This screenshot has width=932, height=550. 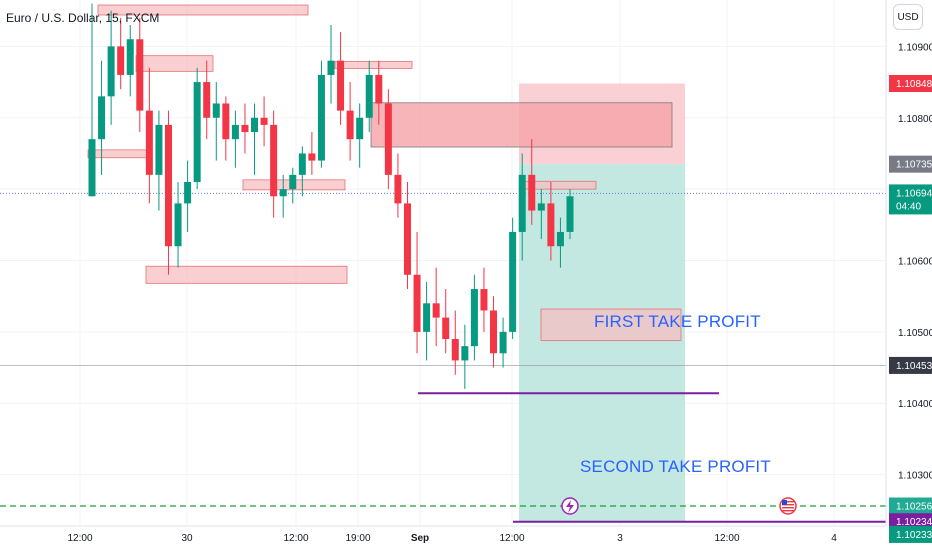 I want to click on price-label-text: 1.10848, so click(x=914, y=84).